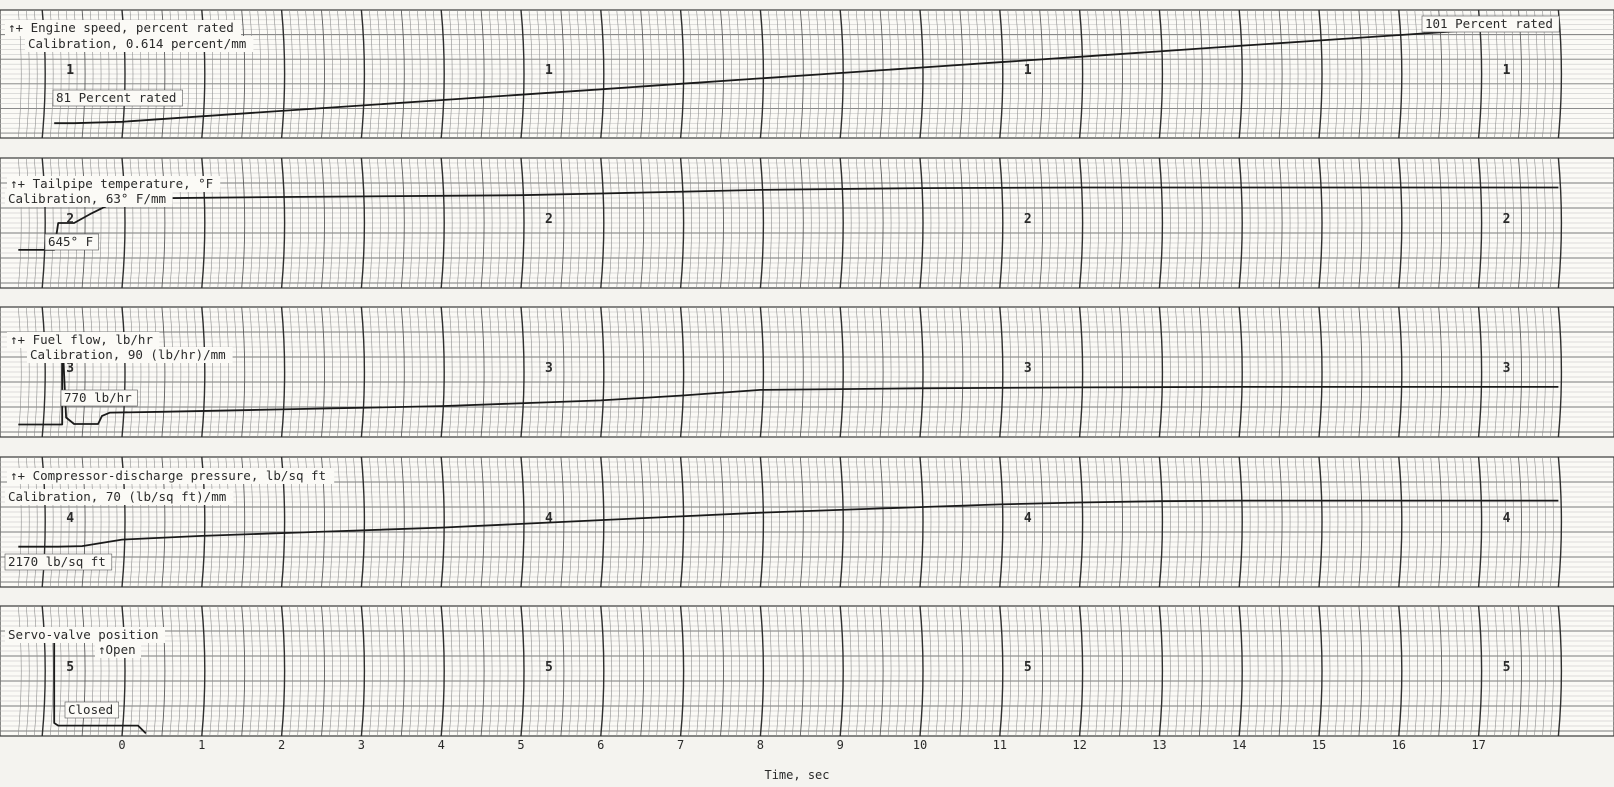 This screenshot has width=1614, height=787. Describe the element at coordinates (128, 354) in the screenshot. I see `channel-label-fuel-flow: Calibration, 90 (lb/hr)/mm` at that location.